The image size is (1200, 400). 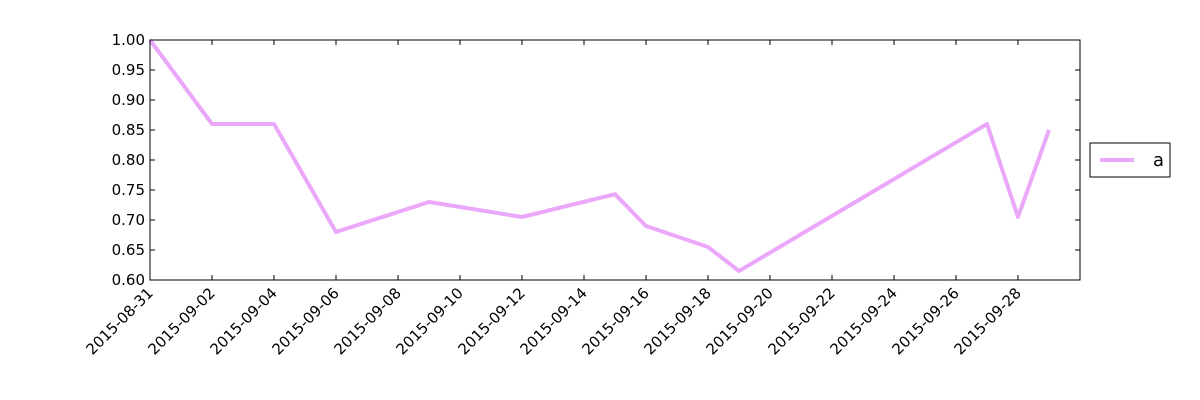 What do you see at coordinates (128, 70) in the screenshot?
I see `y-tick-label: 0.95` at bounding box center [128, 70].